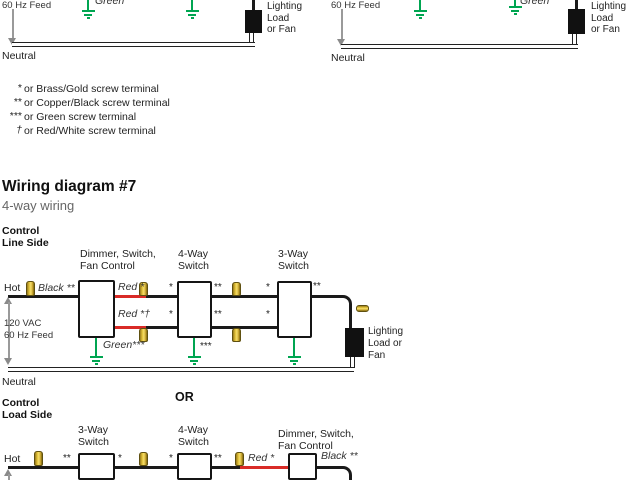 Image resolution: width=640 pixels, height=480 pixels. Describe the element at coordinates (85, 102) in the screenshot. I see `legend-item: ** or Copper/Black screw terminal` at that location.